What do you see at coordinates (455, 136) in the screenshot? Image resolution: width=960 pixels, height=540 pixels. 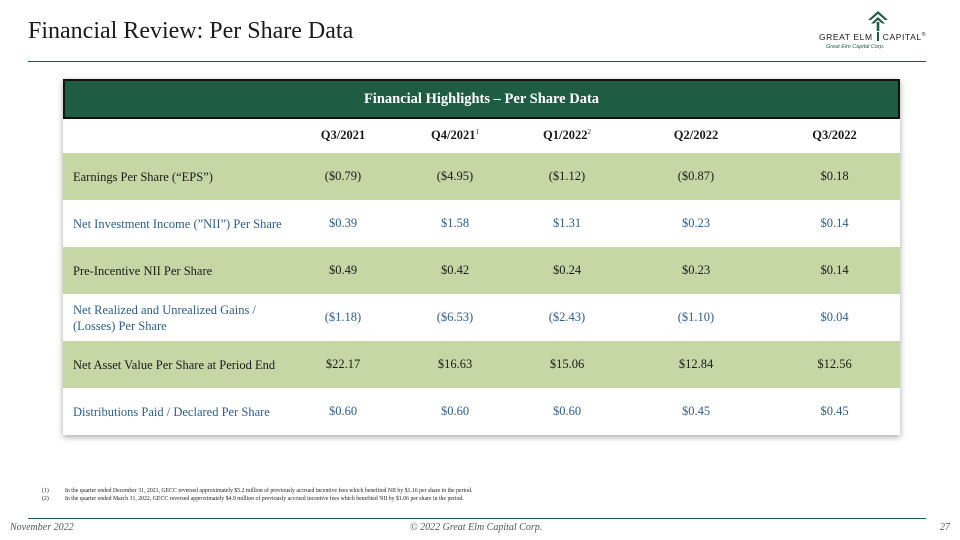 I see `column-header: Q4/20211` at bounding box center [455, 136].